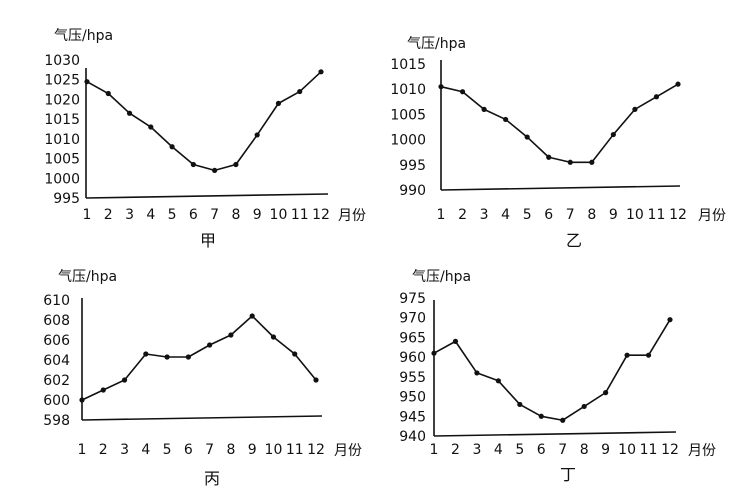 The image size is (753, 495). What do you see at coordinates (412, 319) in the screenshot?
I see `y-tick-label: 970` at bounding box center [412, 319].